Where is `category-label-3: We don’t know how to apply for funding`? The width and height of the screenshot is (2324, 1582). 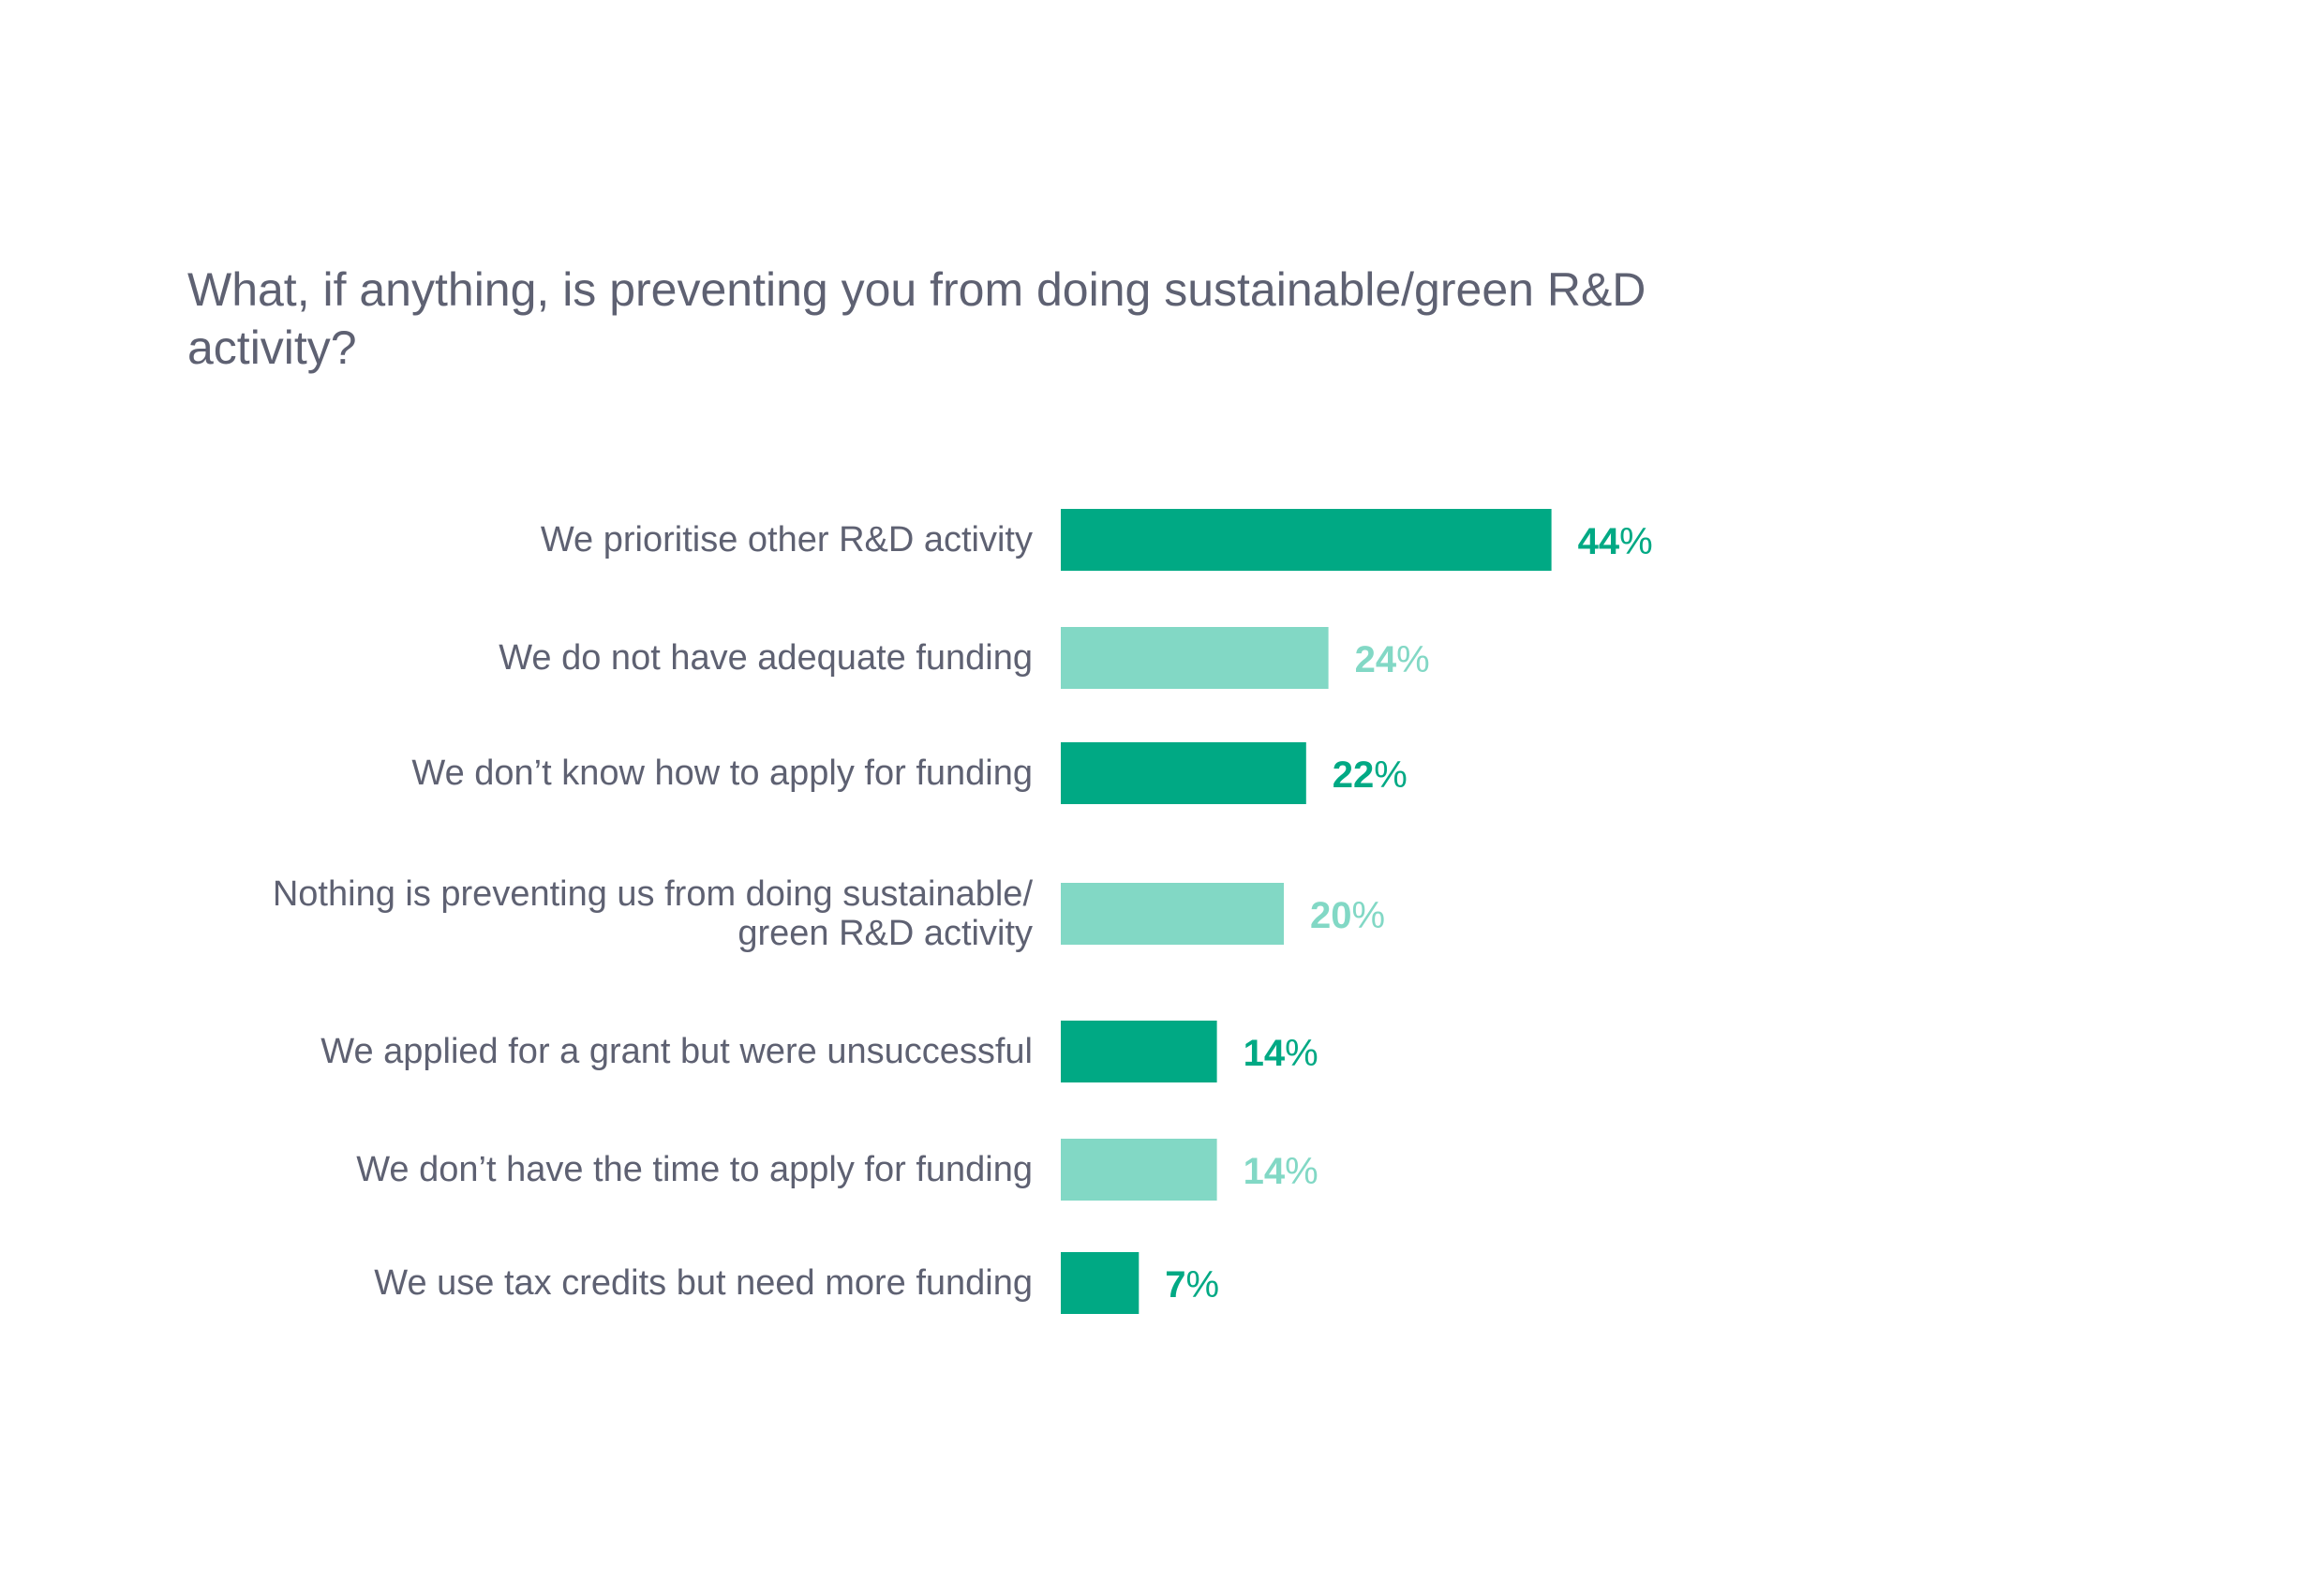 category-label-3: We don’t know how to apply for funding is located at coordinates (722, 774).